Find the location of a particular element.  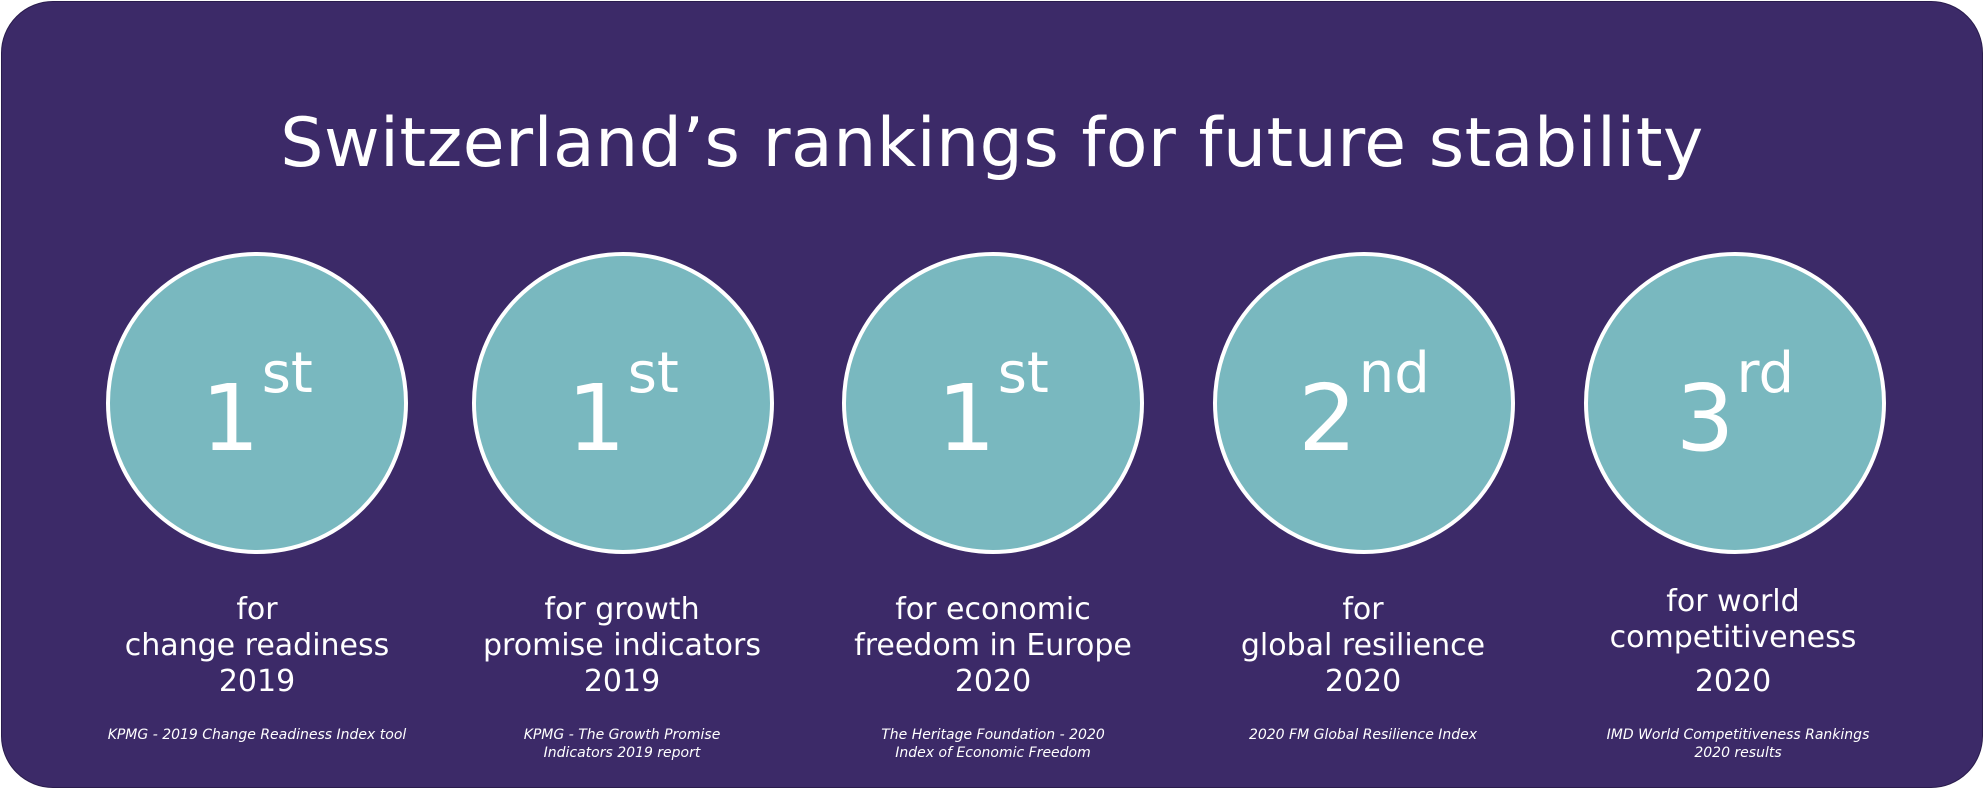

description-line-2: freedom in Europe is located at coordinates (993, 645).